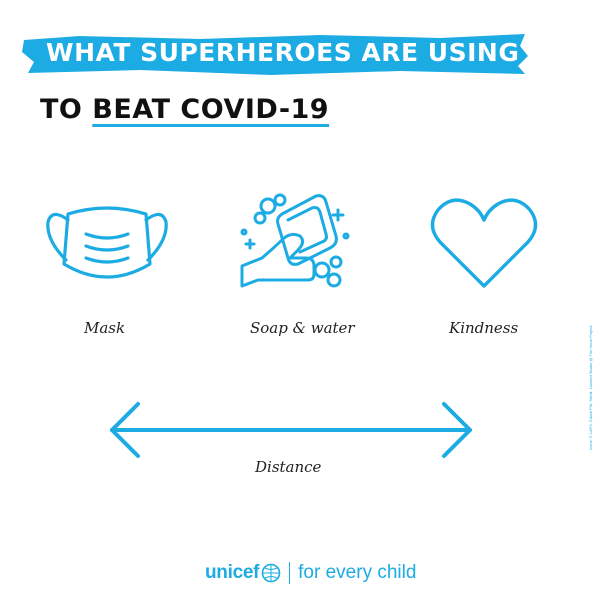 Image resolution: width=600 pixels, height=600 pixels. I want to click on title-brush-background, so click(275, 54).